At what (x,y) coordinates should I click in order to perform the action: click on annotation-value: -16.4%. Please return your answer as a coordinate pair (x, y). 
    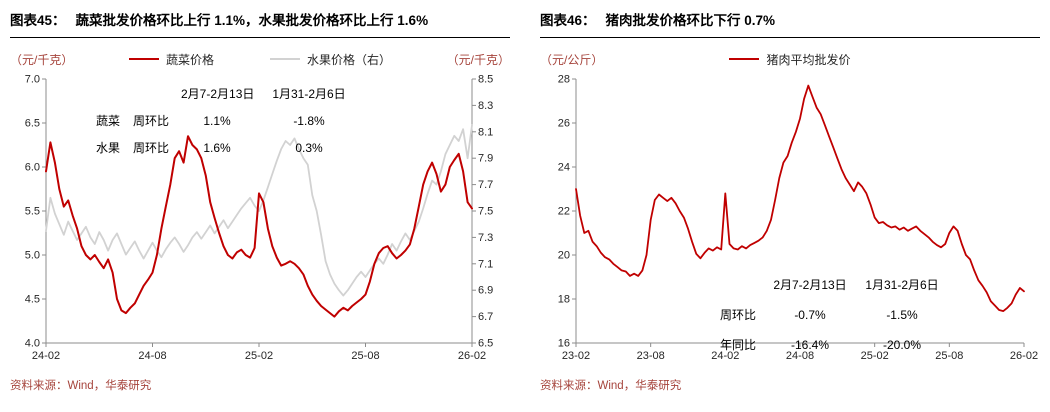
    Looking at the image, I should click on (810, 345).